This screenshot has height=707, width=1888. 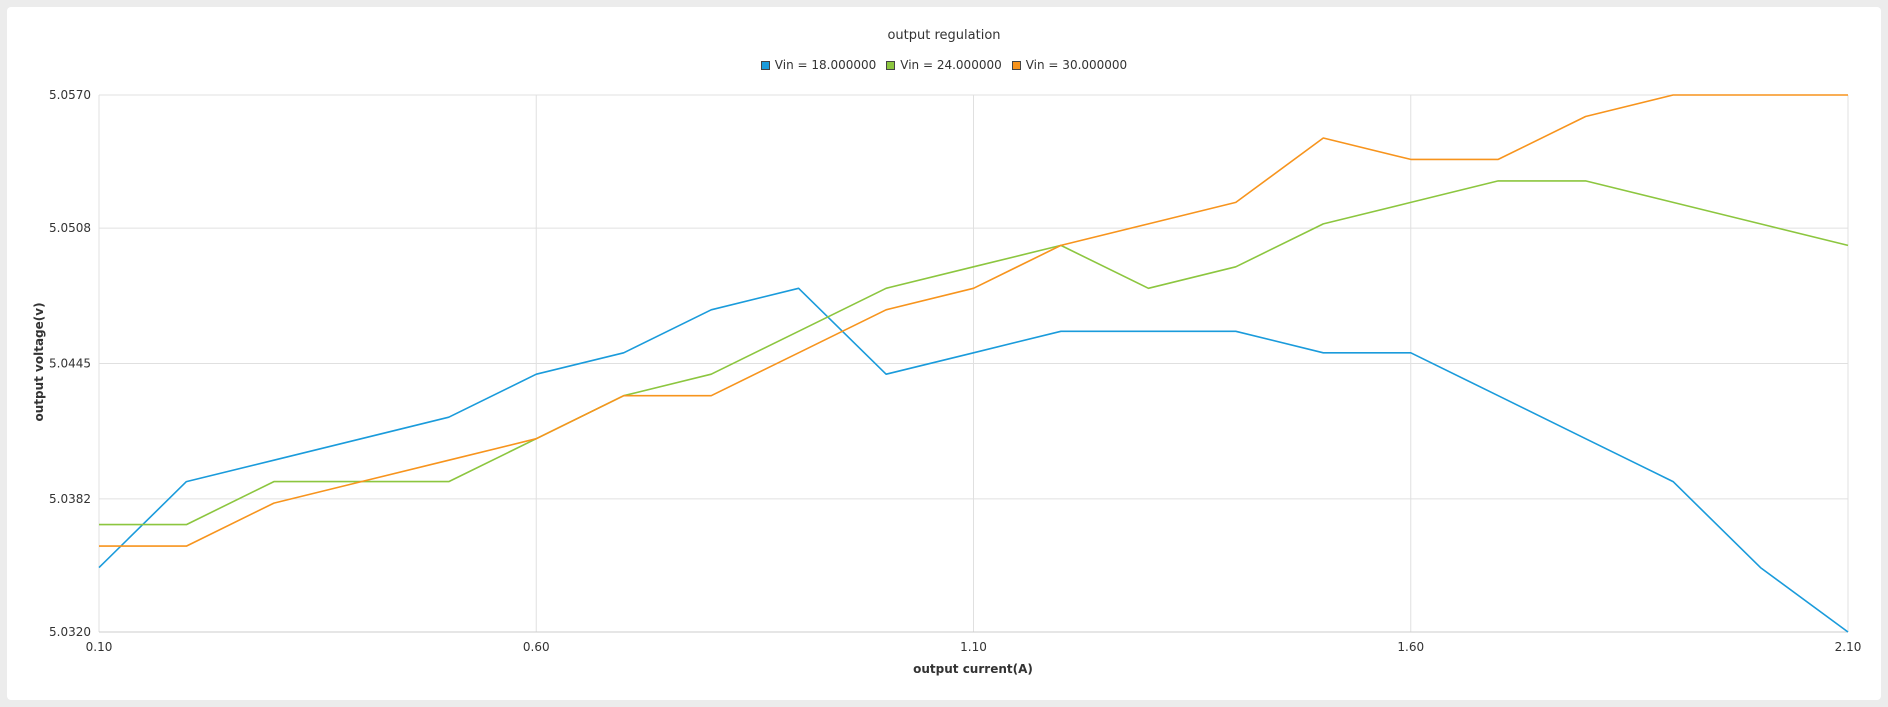 I want to click on x-tick-label: 0.10, so click(x=99, y=647).